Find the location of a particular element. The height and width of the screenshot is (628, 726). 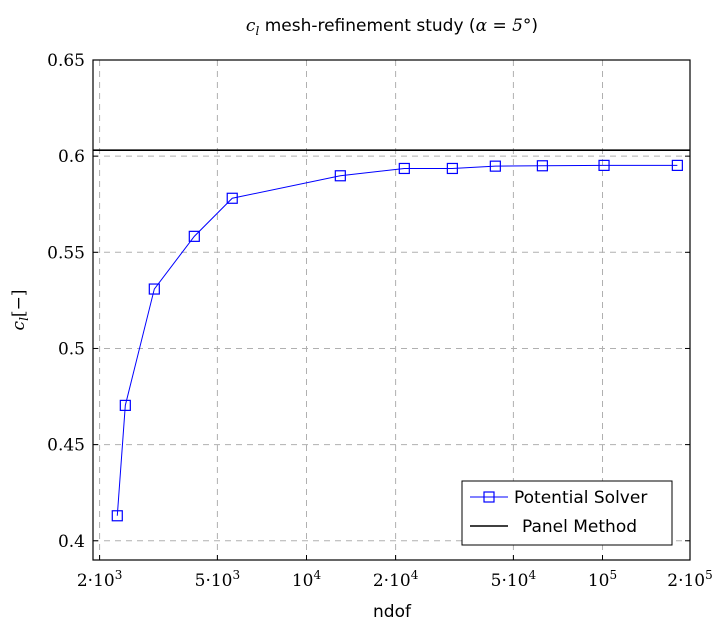

y-tick-label: 0.65 is located at coordinates (66, 61).